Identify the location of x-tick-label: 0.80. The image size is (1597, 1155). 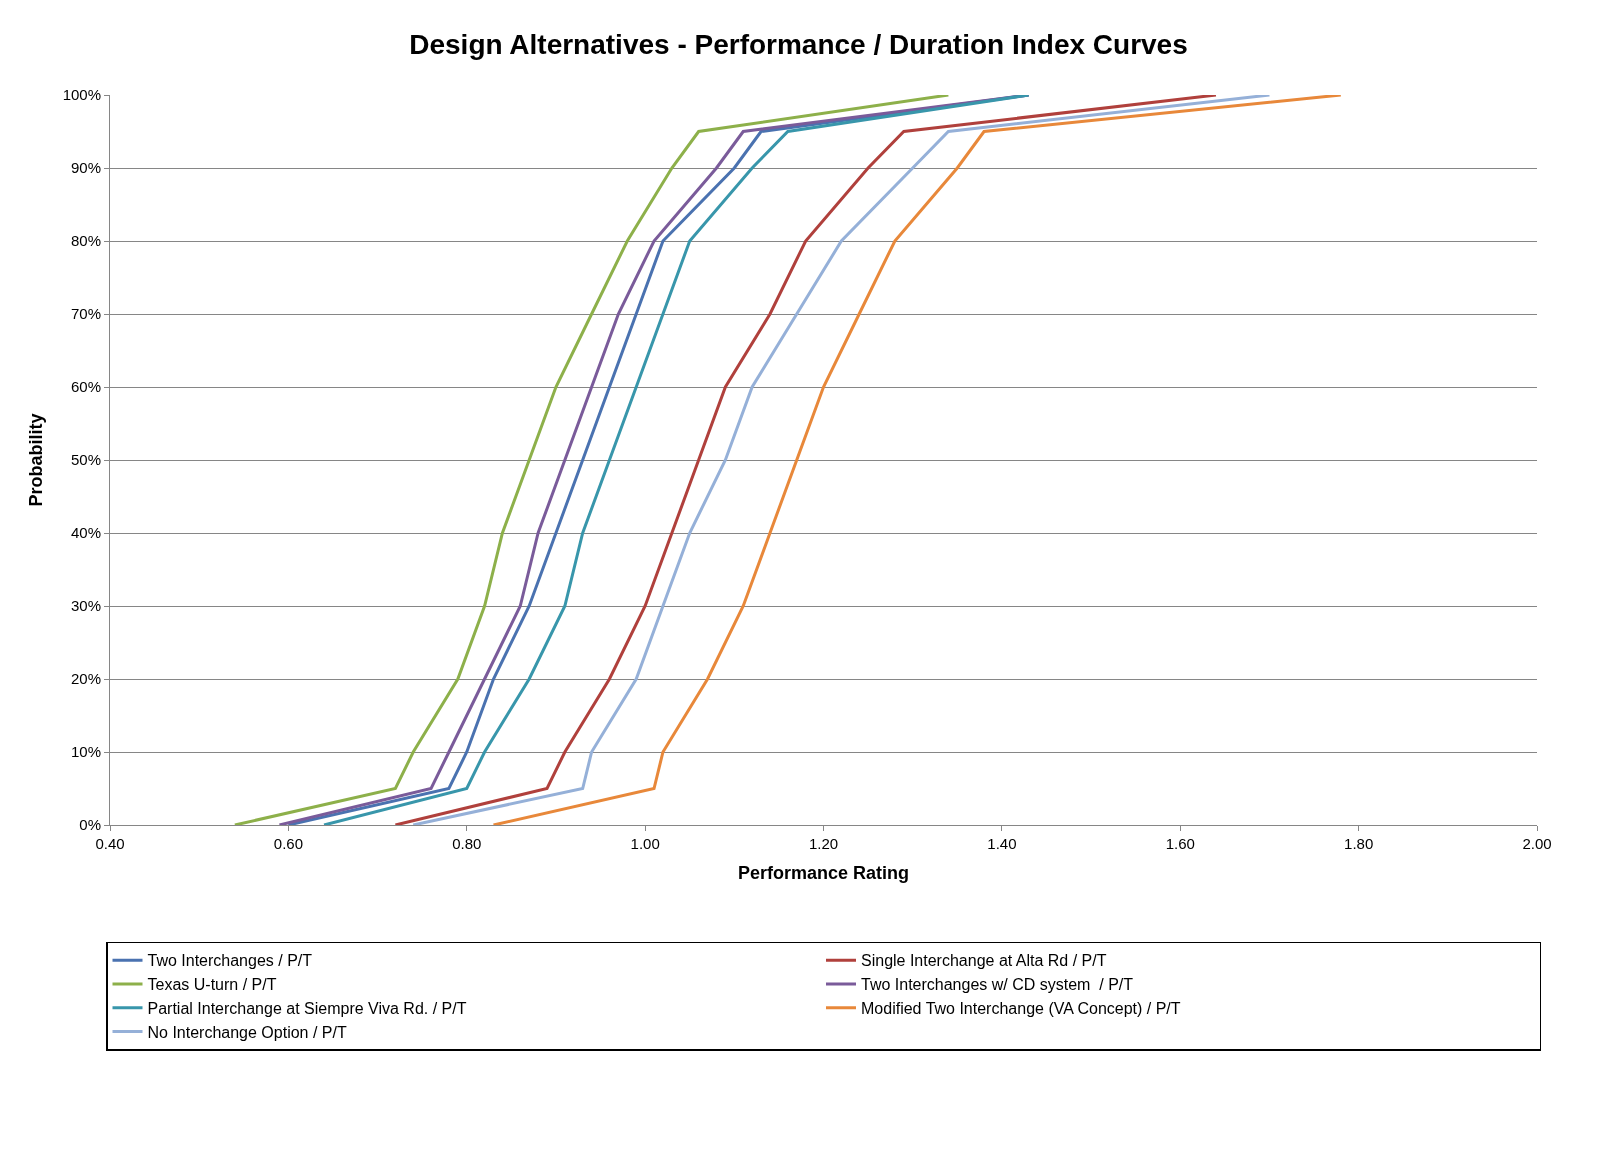
(467, 843).